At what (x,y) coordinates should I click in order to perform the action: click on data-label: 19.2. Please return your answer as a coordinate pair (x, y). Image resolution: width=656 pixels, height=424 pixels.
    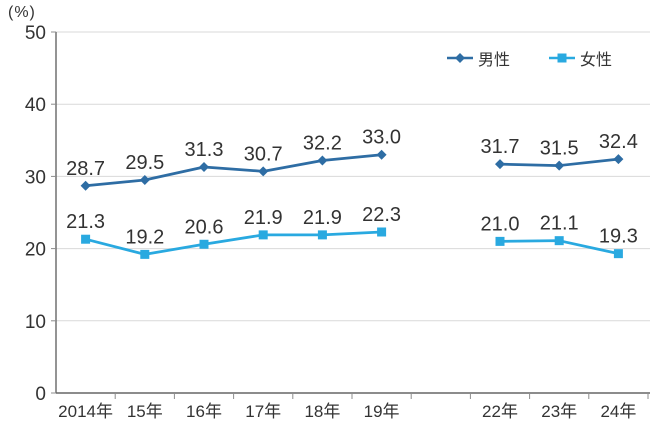
    Looking at the image, I should click on (144, 237).